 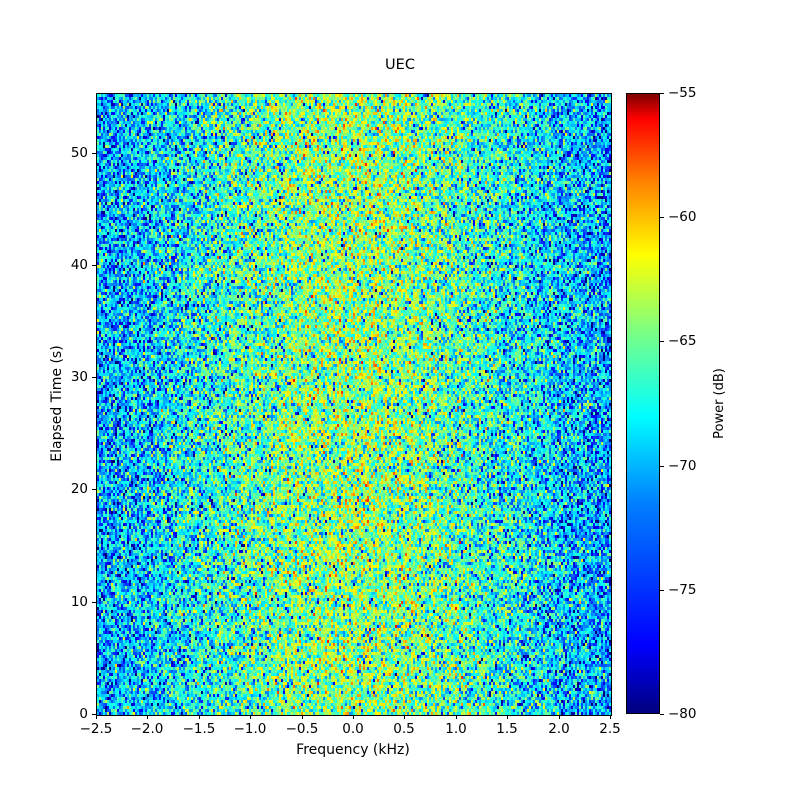 I want to click on title-line-station: UEC, so click(x=400, y=65).